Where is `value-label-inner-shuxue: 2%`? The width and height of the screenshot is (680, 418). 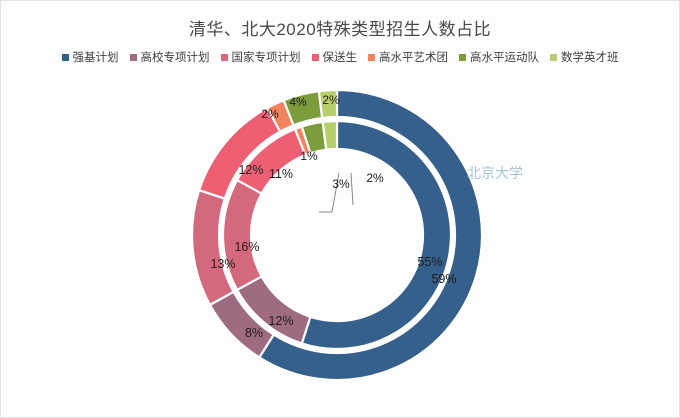
value-label-inner-shuxue: 2% is located at coordinates (375, 178).